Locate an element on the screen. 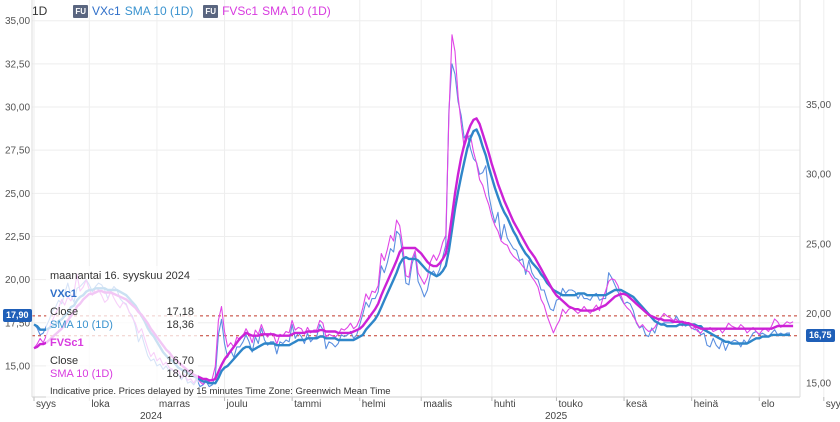 This screenshot has width=840, height=422. left-price-marker: 17,90 is located at coordinates (17, 315).